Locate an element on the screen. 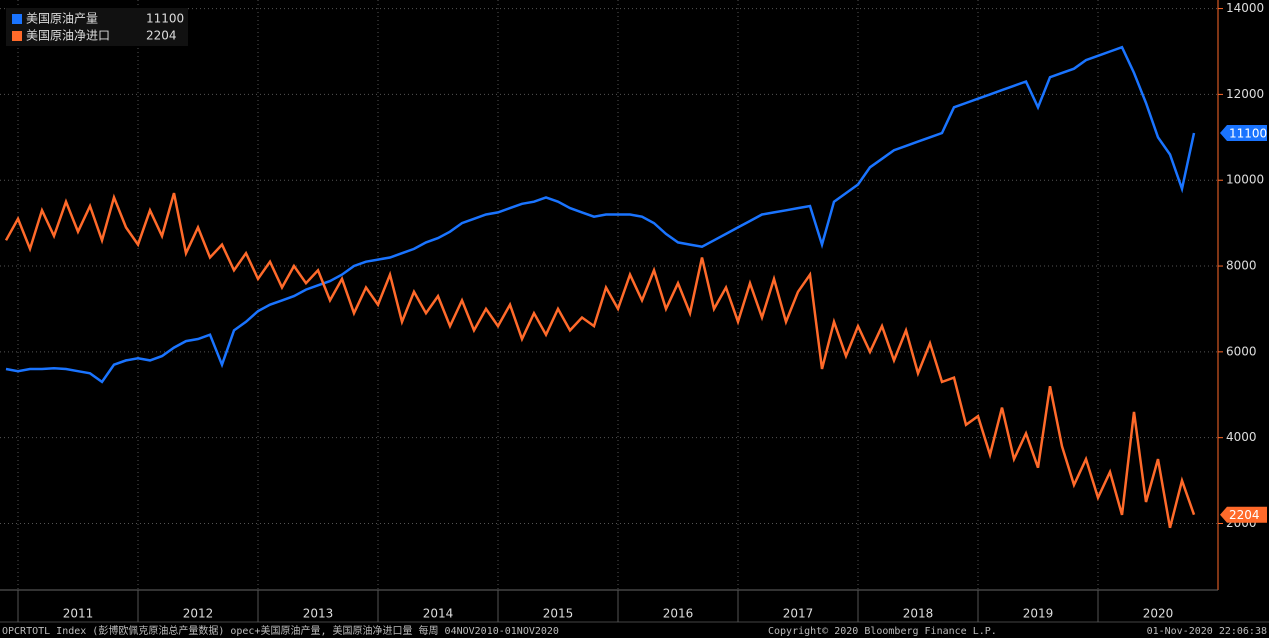 The width and height of the screenshot is (1269, 638). copyright: Copyright© 2020 Bloomberg Finance L.P. is located at coordinates (882, 631).